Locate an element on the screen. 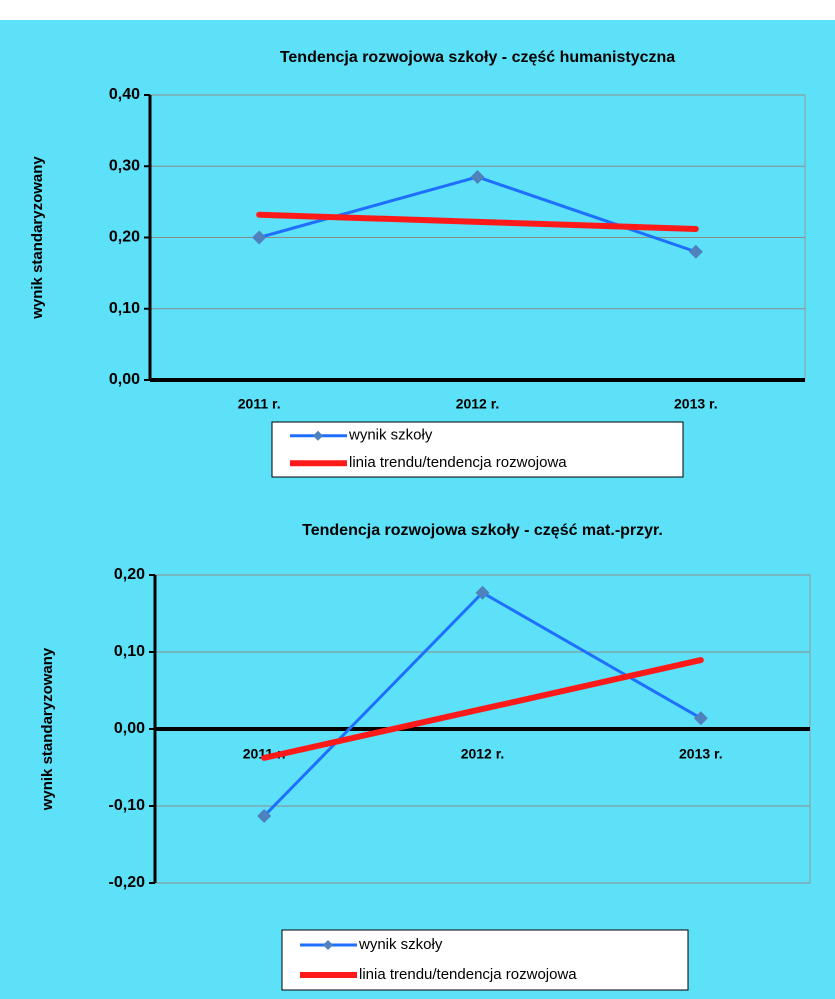 The width and height of the screenshot is (835, 999). y-tick-label: -0,10 is located at coordinates (127, 805).